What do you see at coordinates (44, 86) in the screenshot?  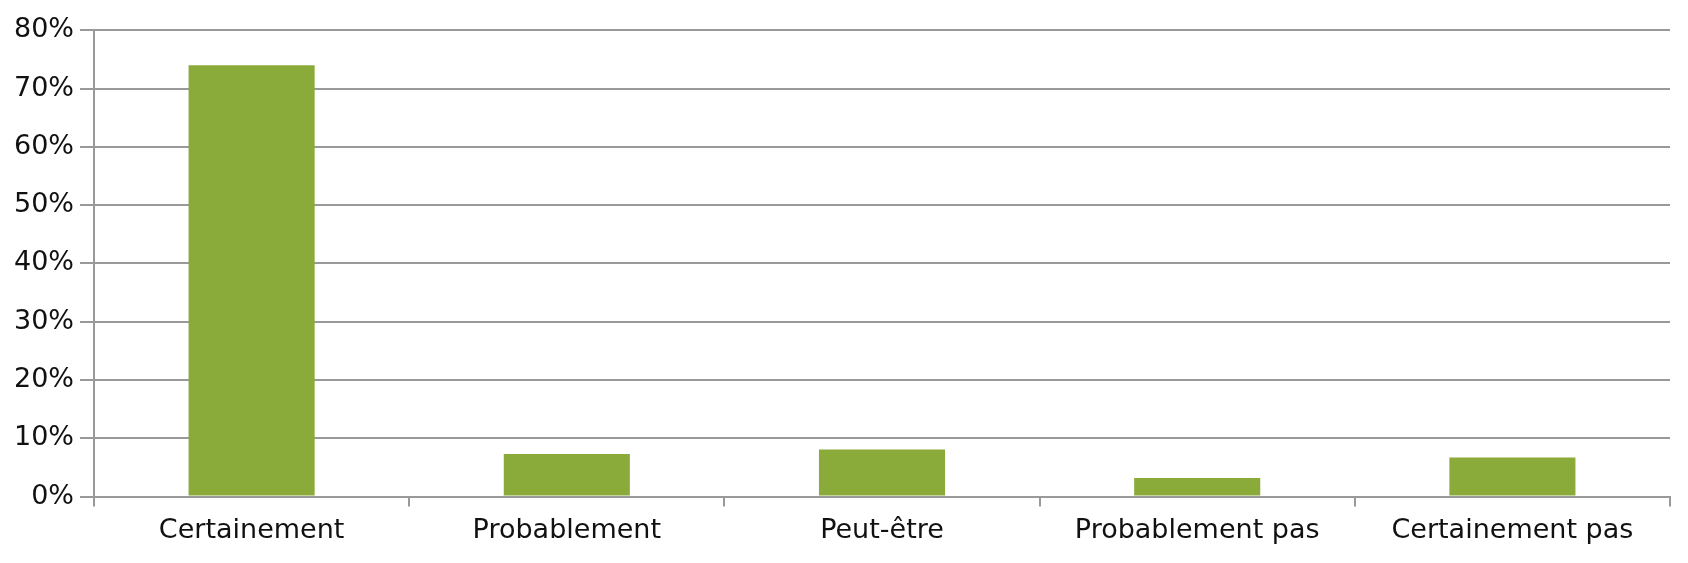 I see `y-tick-label: 70%` at bounding box center [44, 86].